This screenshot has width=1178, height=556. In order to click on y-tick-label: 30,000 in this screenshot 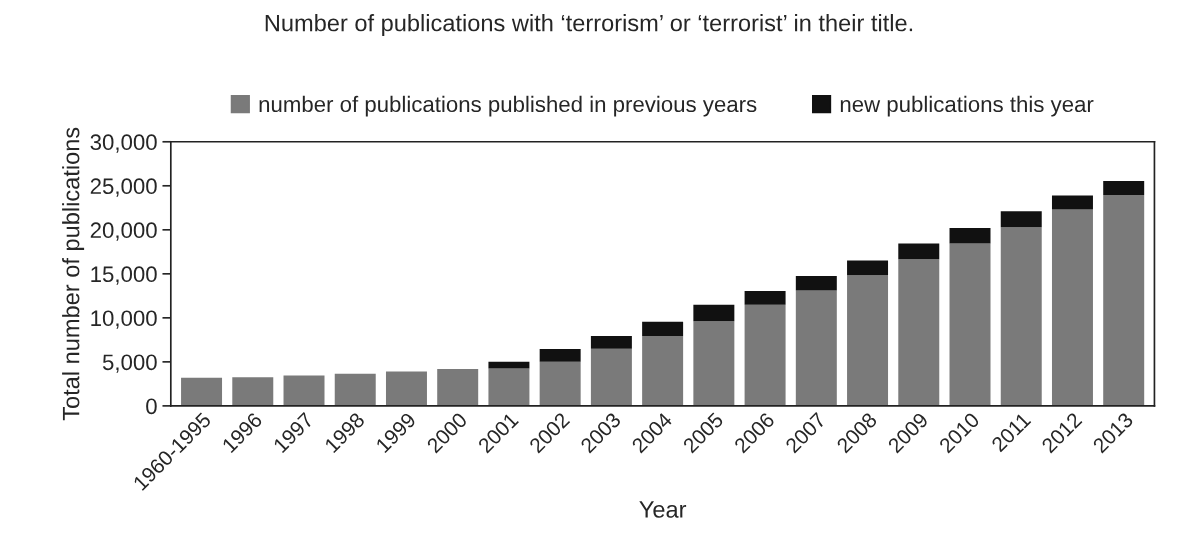, I will do `click(123, 143)`.